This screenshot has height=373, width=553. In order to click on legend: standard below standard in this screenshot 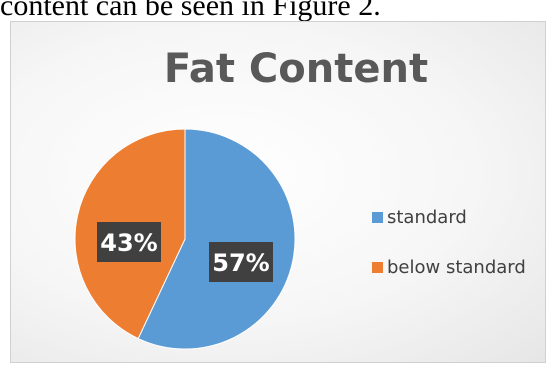, I will do `click(449, 255)`.